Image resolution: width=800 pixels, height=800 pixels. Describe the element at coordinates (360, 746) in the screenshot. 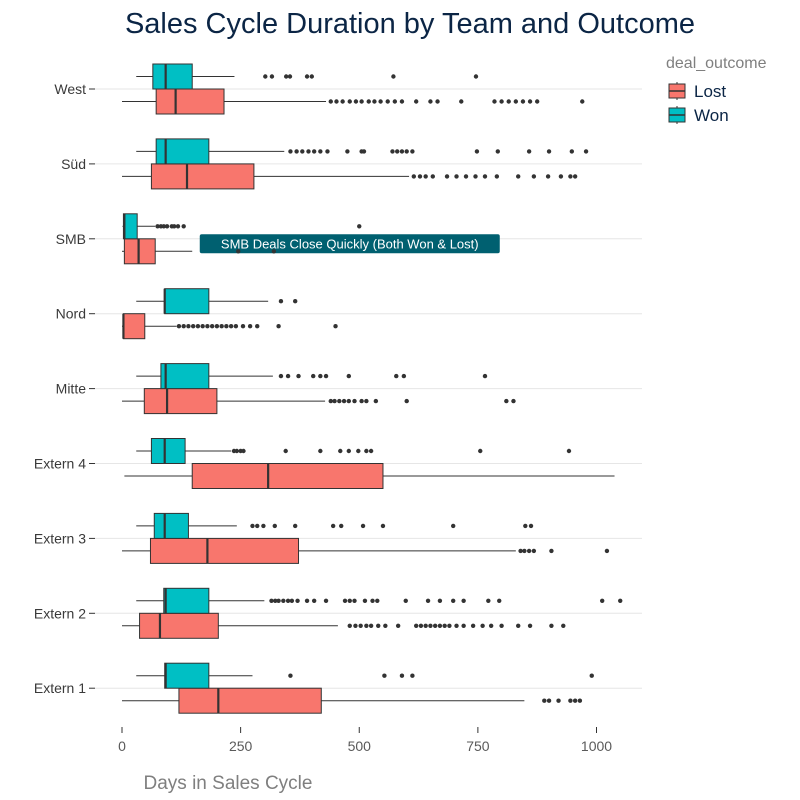

I see `x-tick-label-500: 500` at that location.